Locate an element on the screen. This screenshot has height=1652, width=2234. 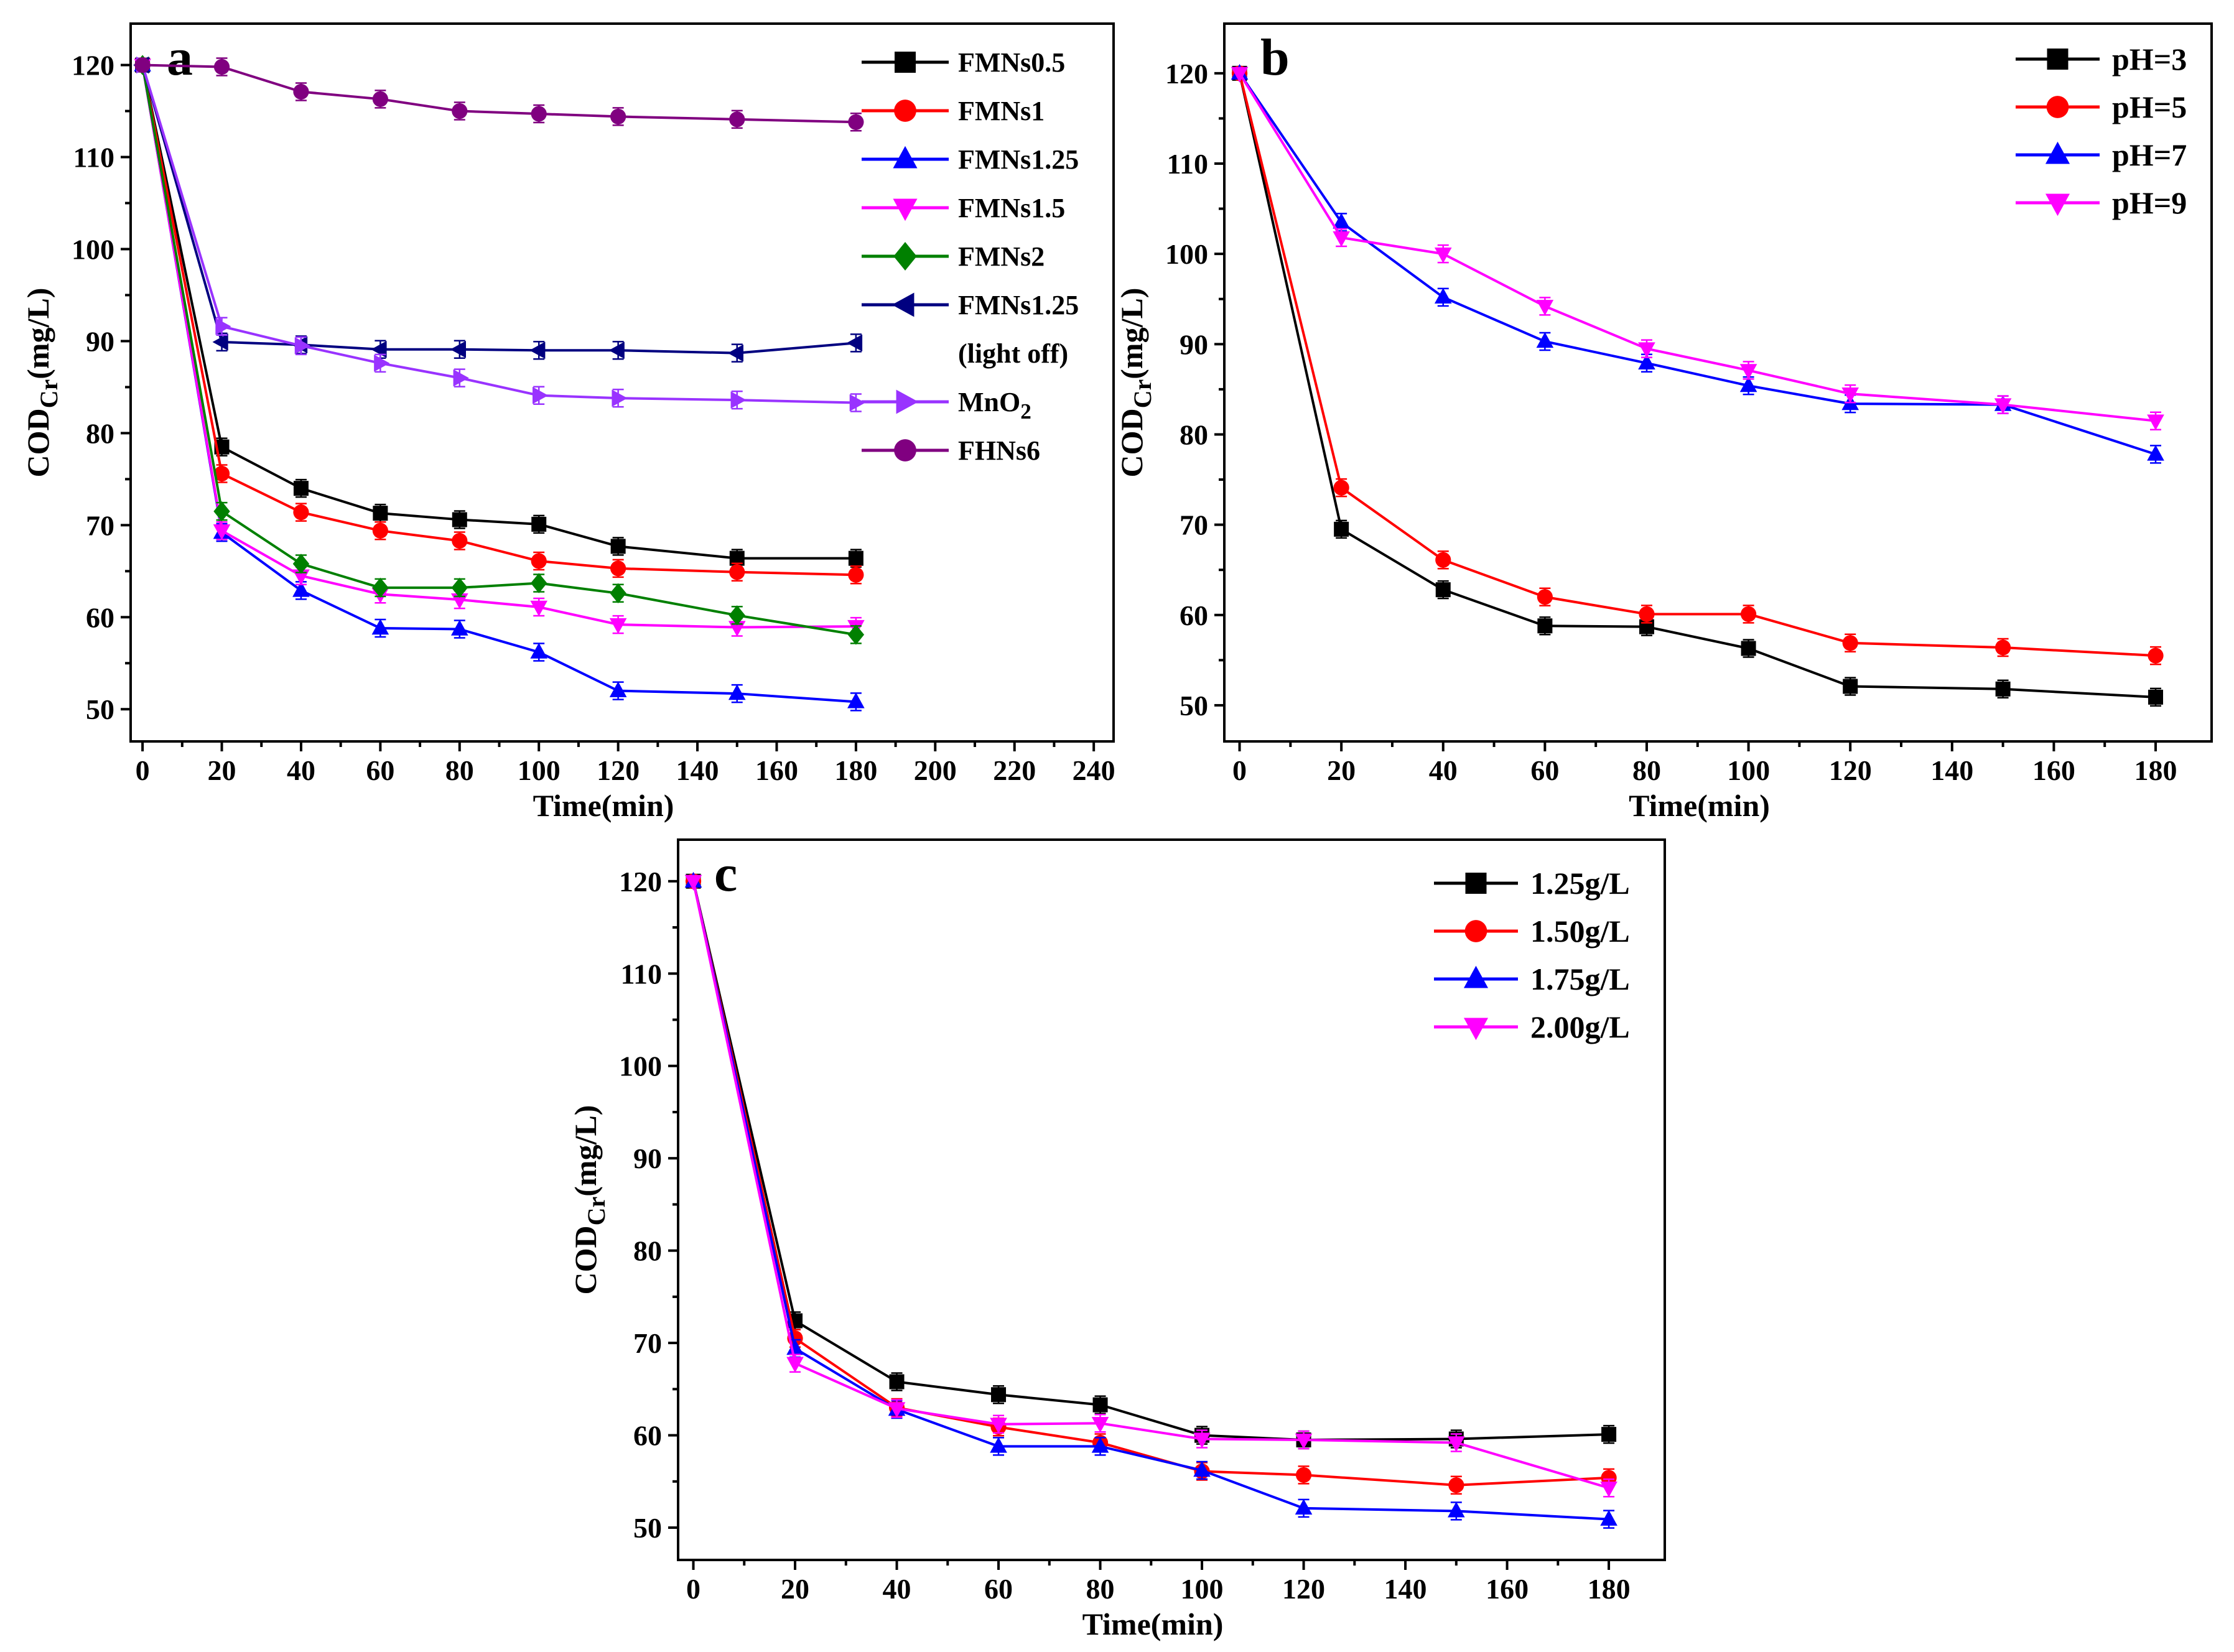
x-tick-label: 20 is located at coordinates (222, 770).